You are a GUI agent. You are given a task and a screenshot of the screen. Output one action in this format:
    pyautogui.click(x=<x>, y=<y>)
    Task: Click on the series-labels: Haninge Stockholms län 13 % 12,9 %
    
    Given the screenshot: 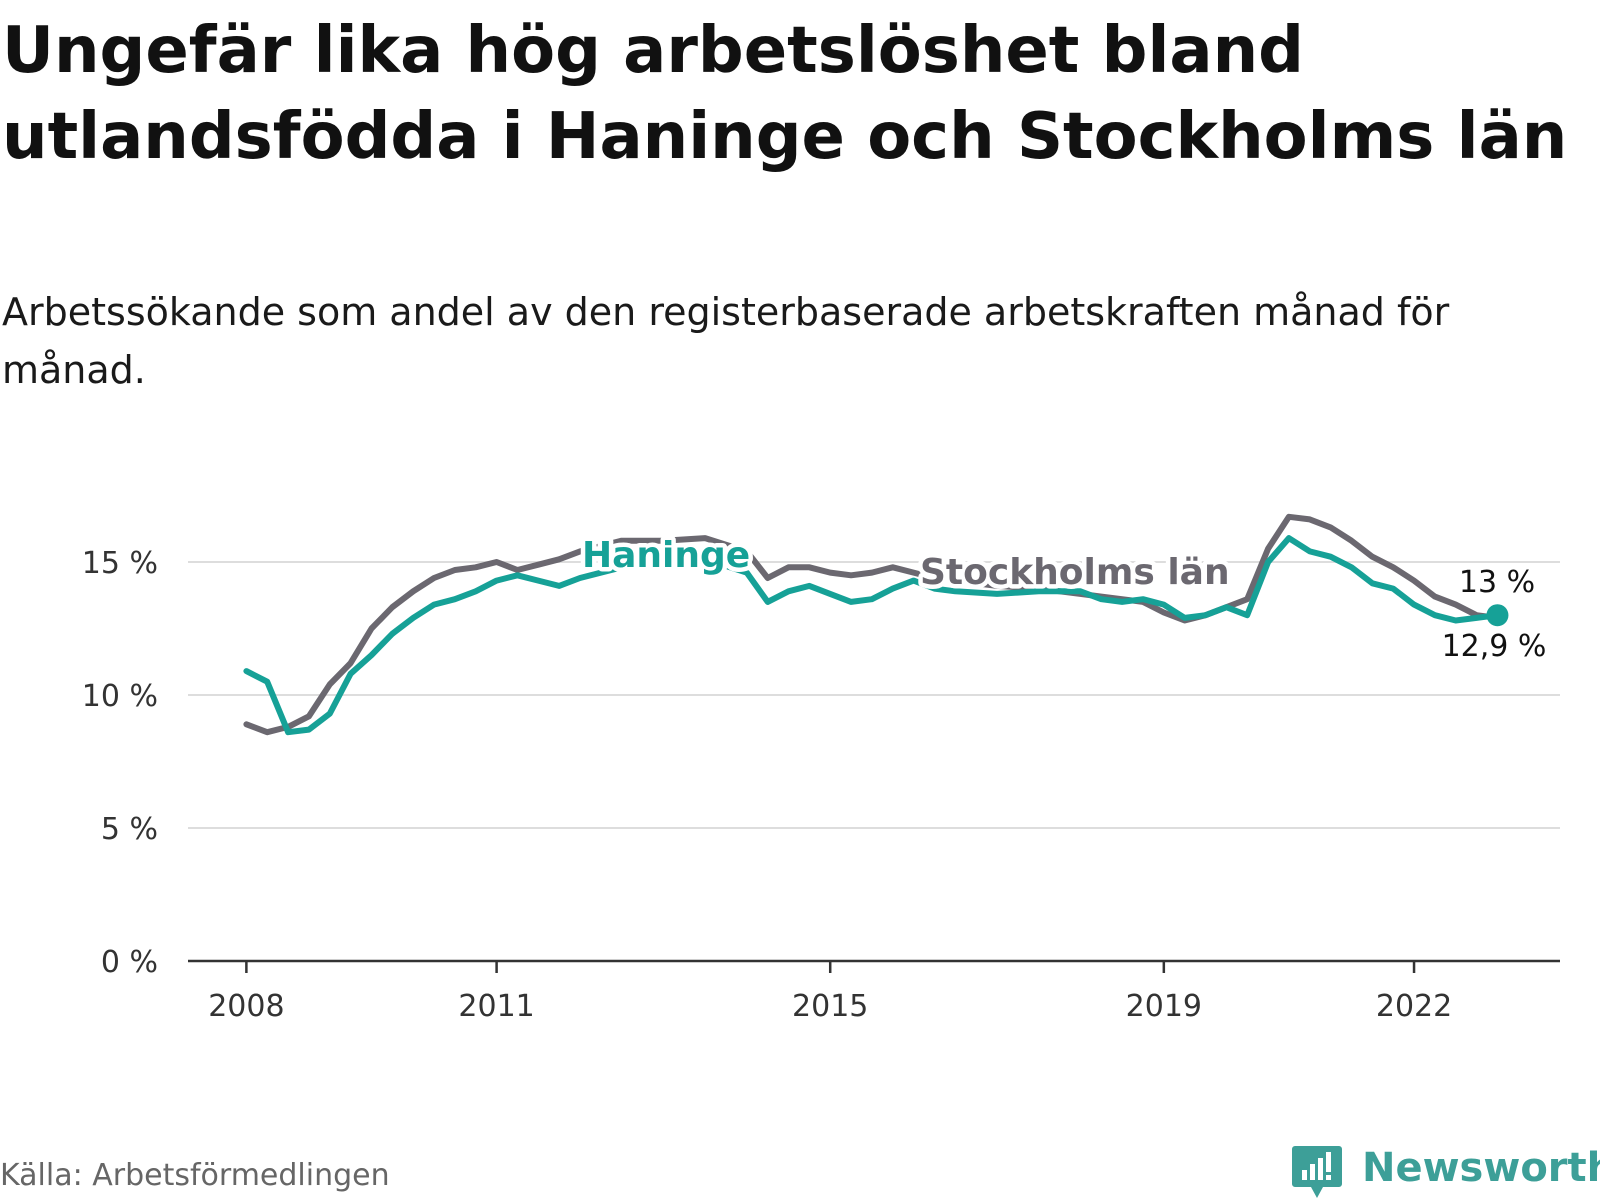 What is the action you would take?
    pyautogui.click(x=1064, y=600)
    